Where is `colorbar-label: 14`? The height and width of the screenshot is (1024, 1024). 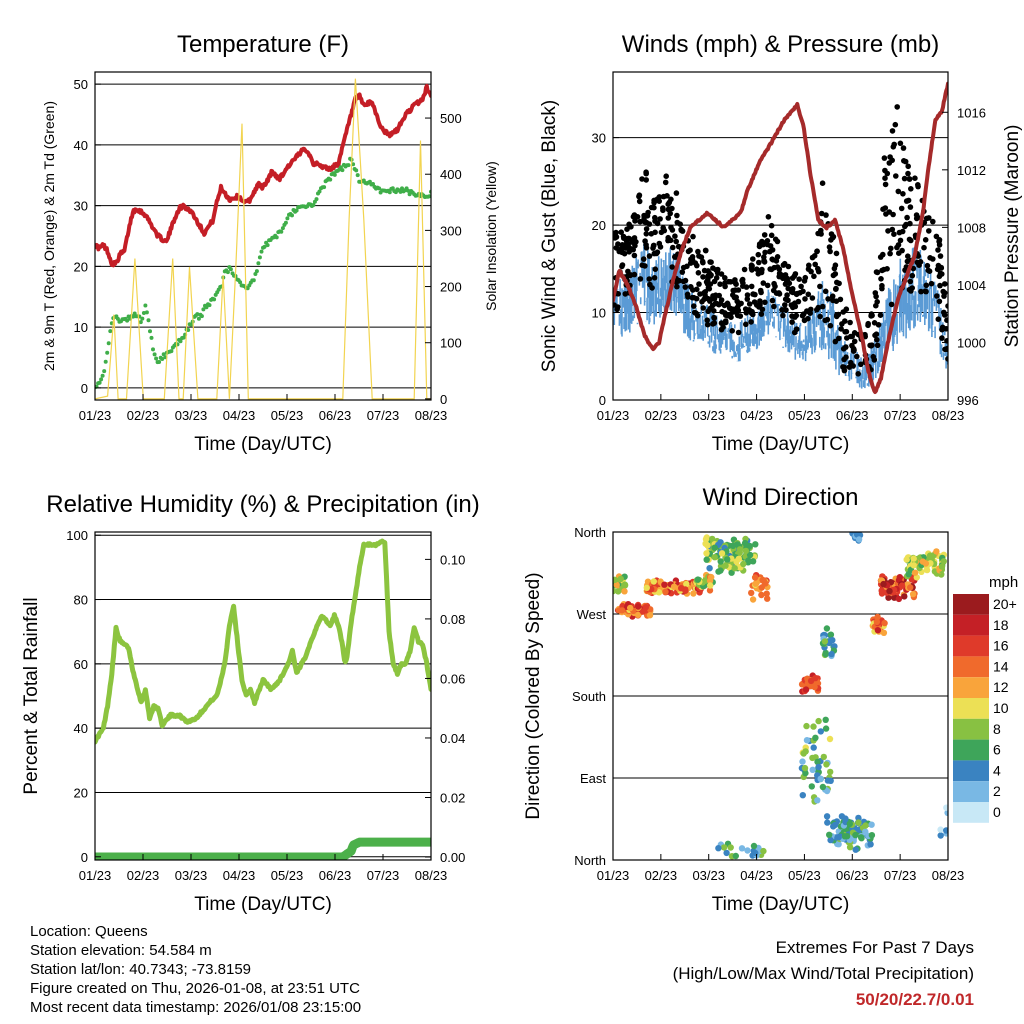 colorbar-label: 14 is located at coordinates (1001, 666).